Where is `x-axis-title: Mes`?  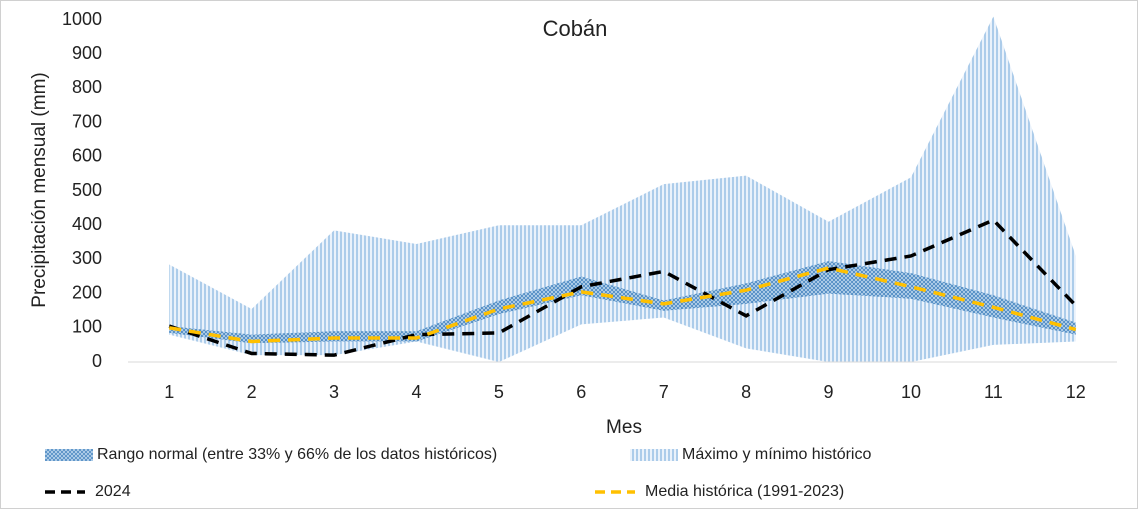 x-axis-title: Mes is located at coordinates (624, 427).